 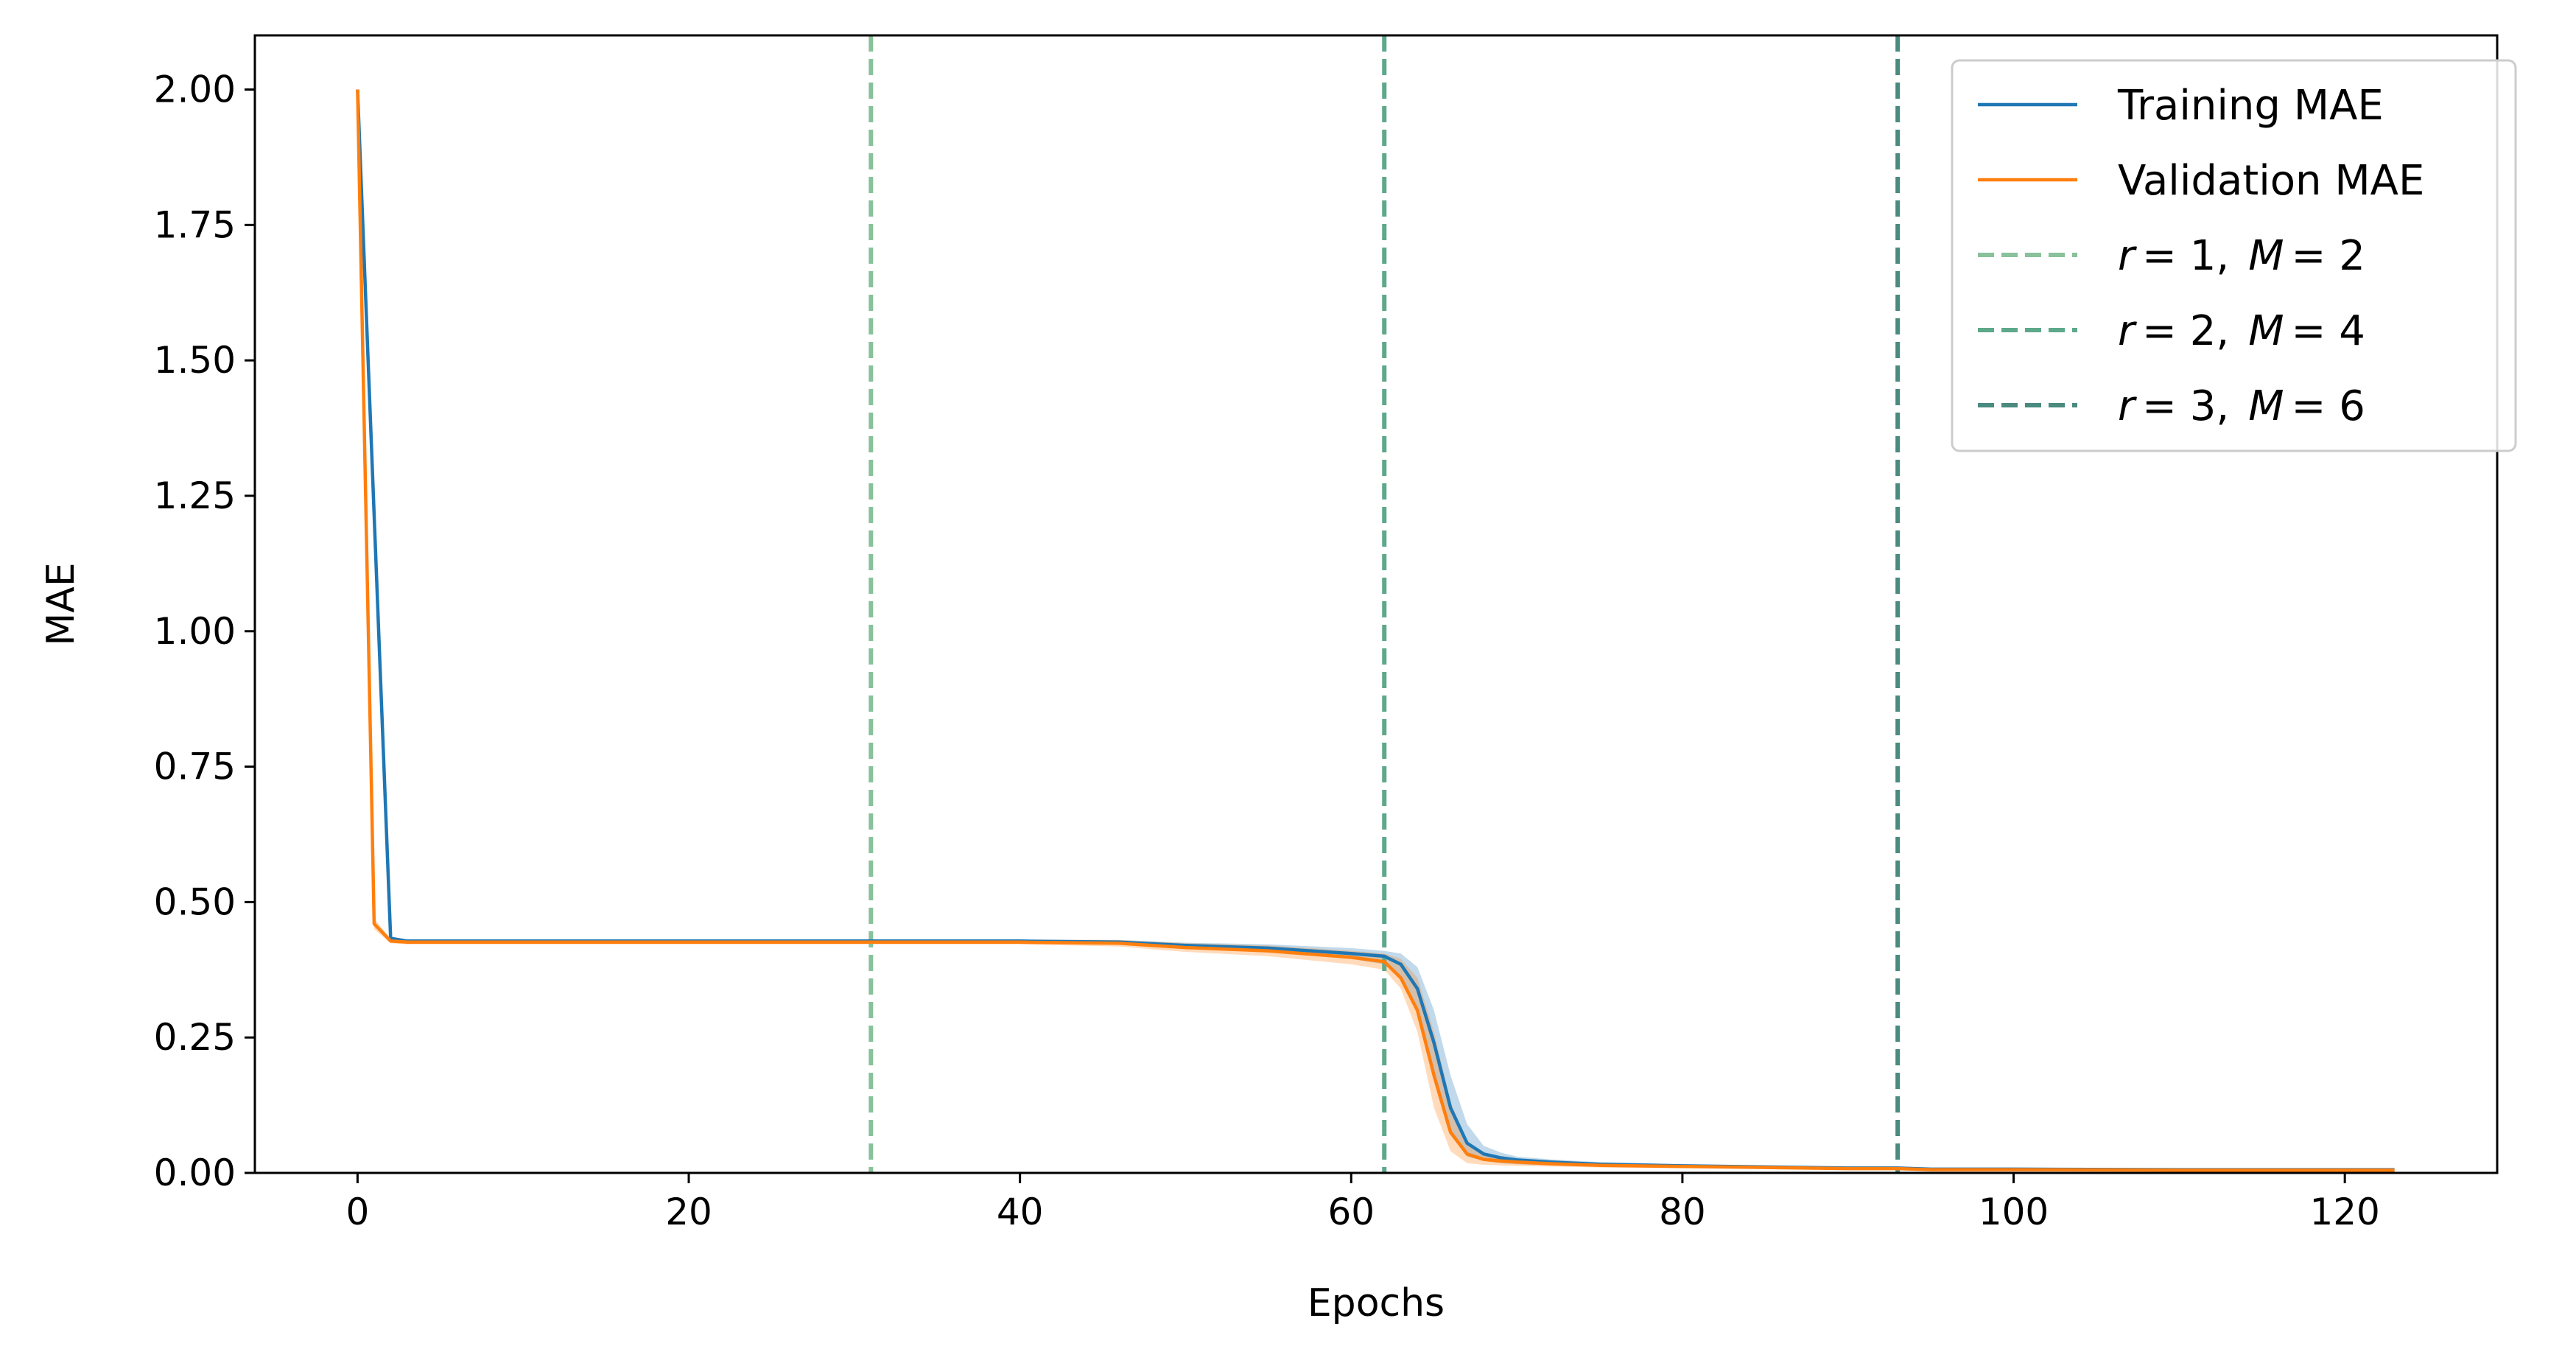 What do you see at coordinates (195, 90) in the screenshot?
I see `y-tick-label: 2.00` at bounding box center [195, 90].